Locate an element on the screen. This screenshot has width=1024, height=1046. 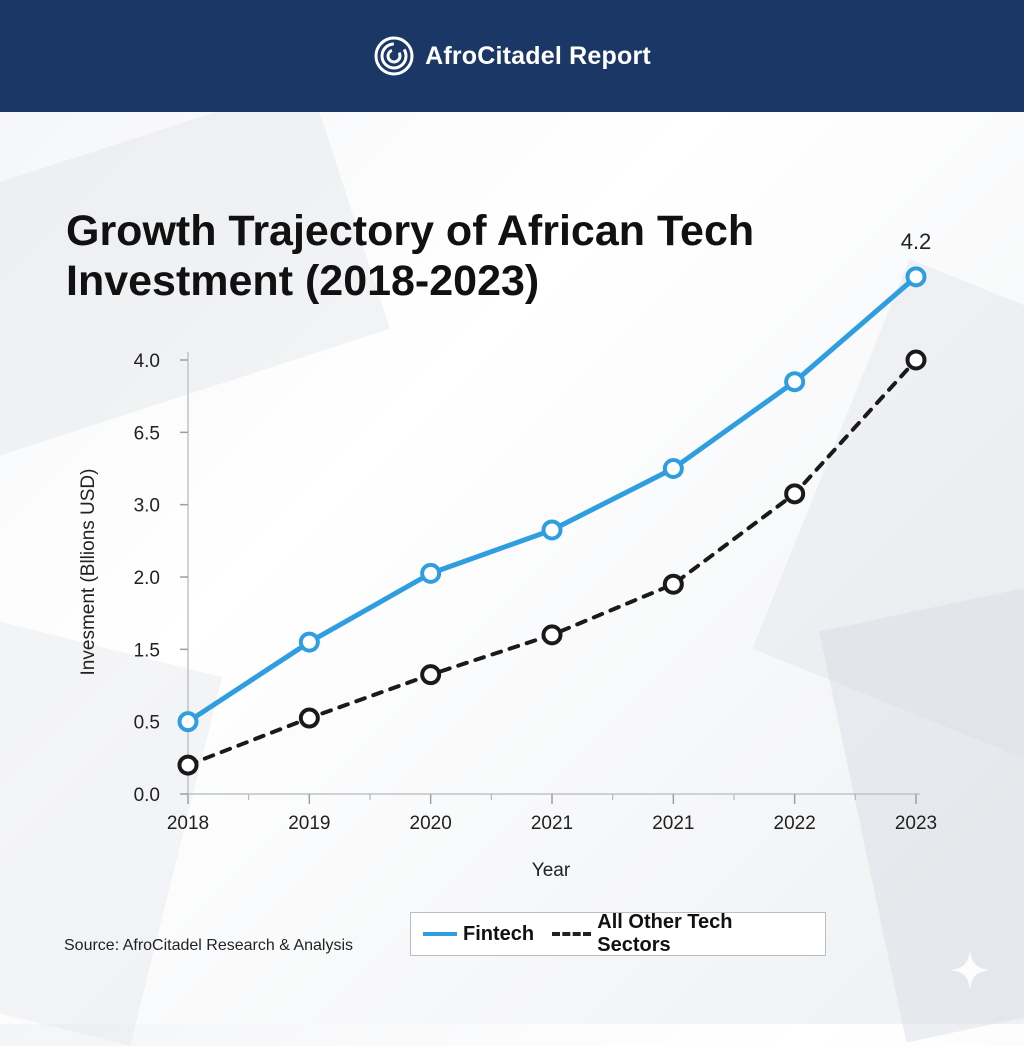
y-tick-label: 6.5 is located at coordinates (147, 433).